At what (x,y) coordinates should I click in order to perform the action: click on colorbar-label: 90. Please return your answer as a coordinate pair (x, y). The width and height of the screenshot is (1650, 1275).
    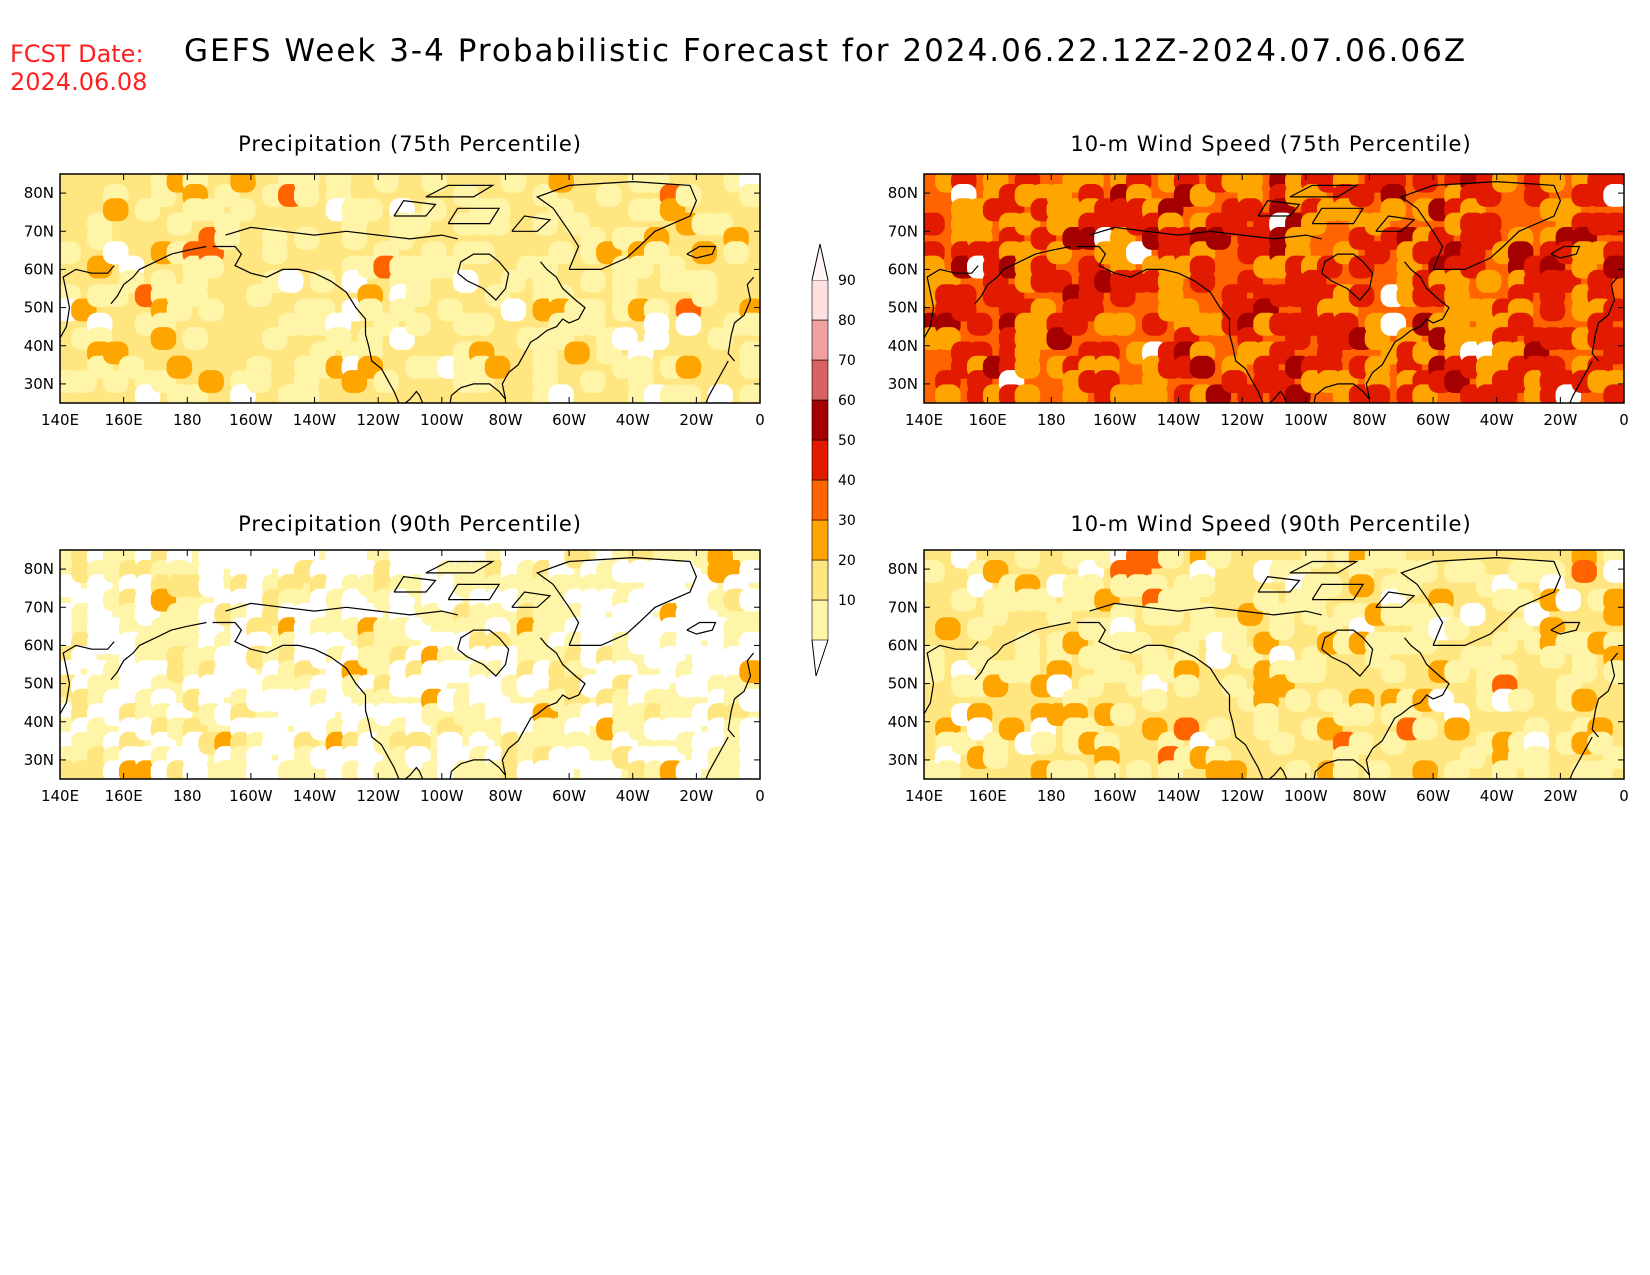
    Looking at the image, I should click on (847, 281).